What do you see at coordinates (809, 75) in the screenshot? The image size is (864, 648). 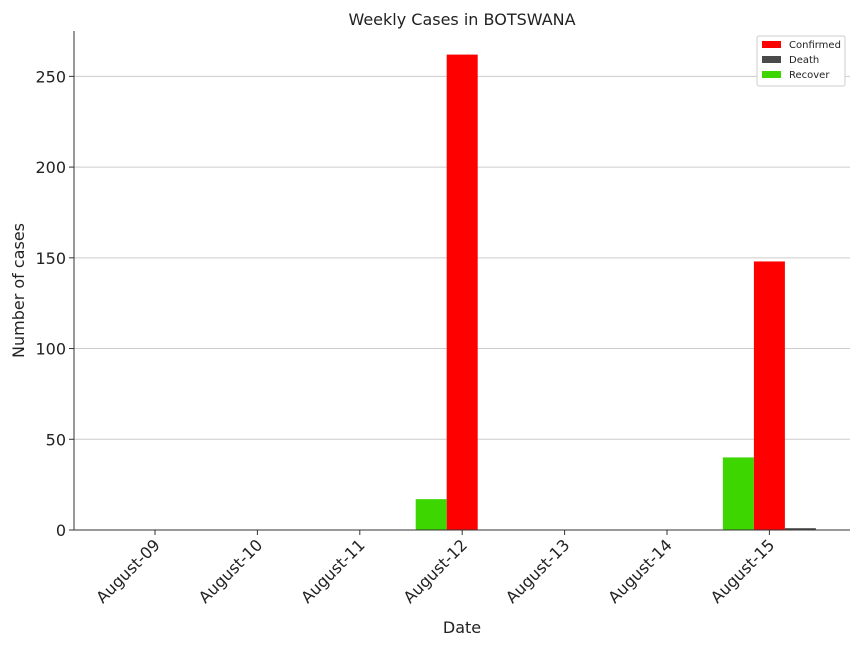 I see `legend-label-recover: Recover` at bounding box center [809, 75].